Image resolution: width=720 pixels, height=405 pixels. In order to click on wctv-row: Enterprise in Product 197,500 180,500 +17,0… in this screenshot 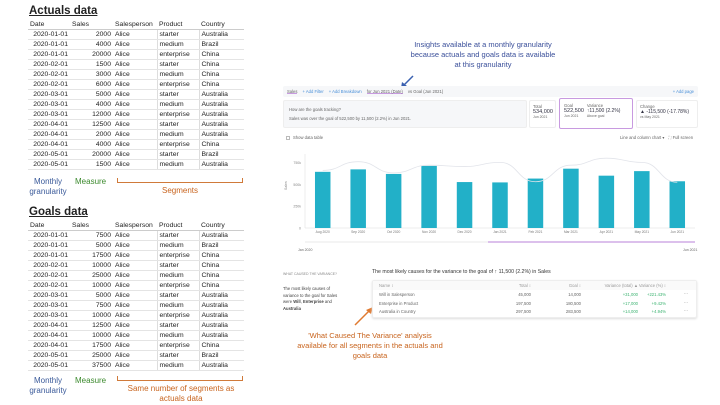, I will do `click(534, 303)`.